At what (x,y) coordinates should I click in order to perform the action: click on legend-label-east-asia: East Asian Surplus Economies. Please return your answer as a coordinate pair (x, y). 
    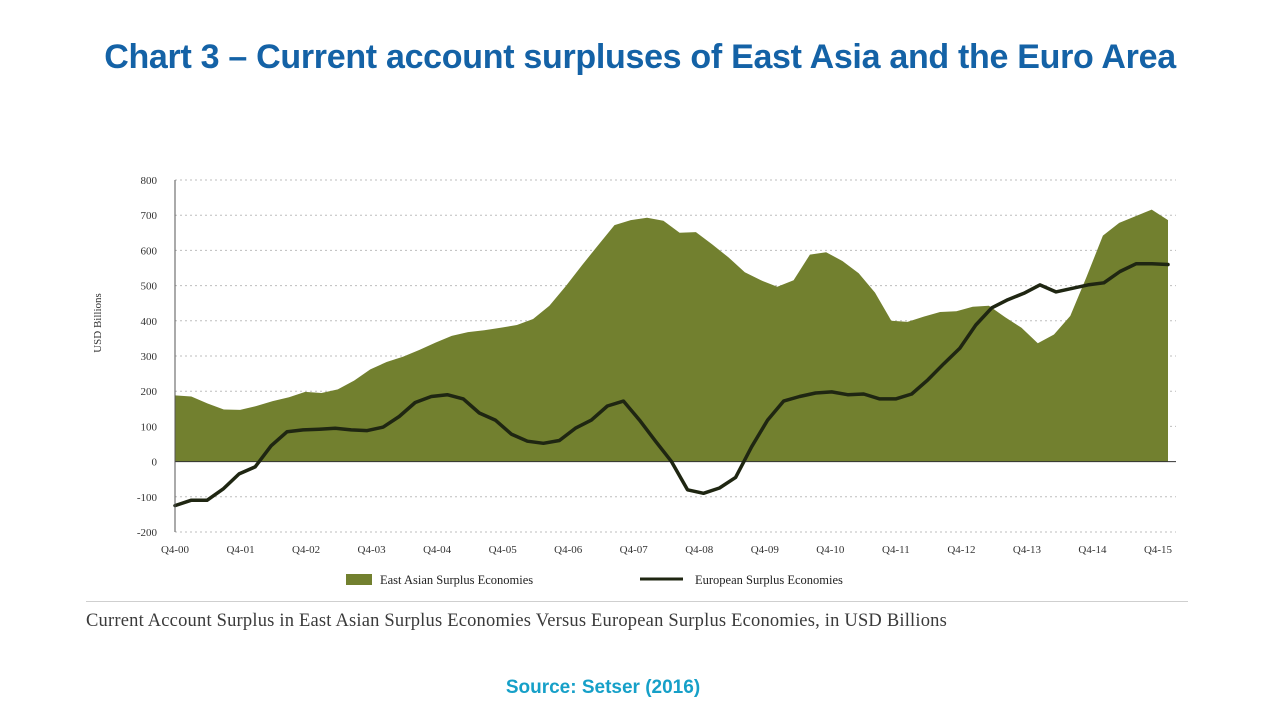
    Looking at the image, I should click on (456, 580).